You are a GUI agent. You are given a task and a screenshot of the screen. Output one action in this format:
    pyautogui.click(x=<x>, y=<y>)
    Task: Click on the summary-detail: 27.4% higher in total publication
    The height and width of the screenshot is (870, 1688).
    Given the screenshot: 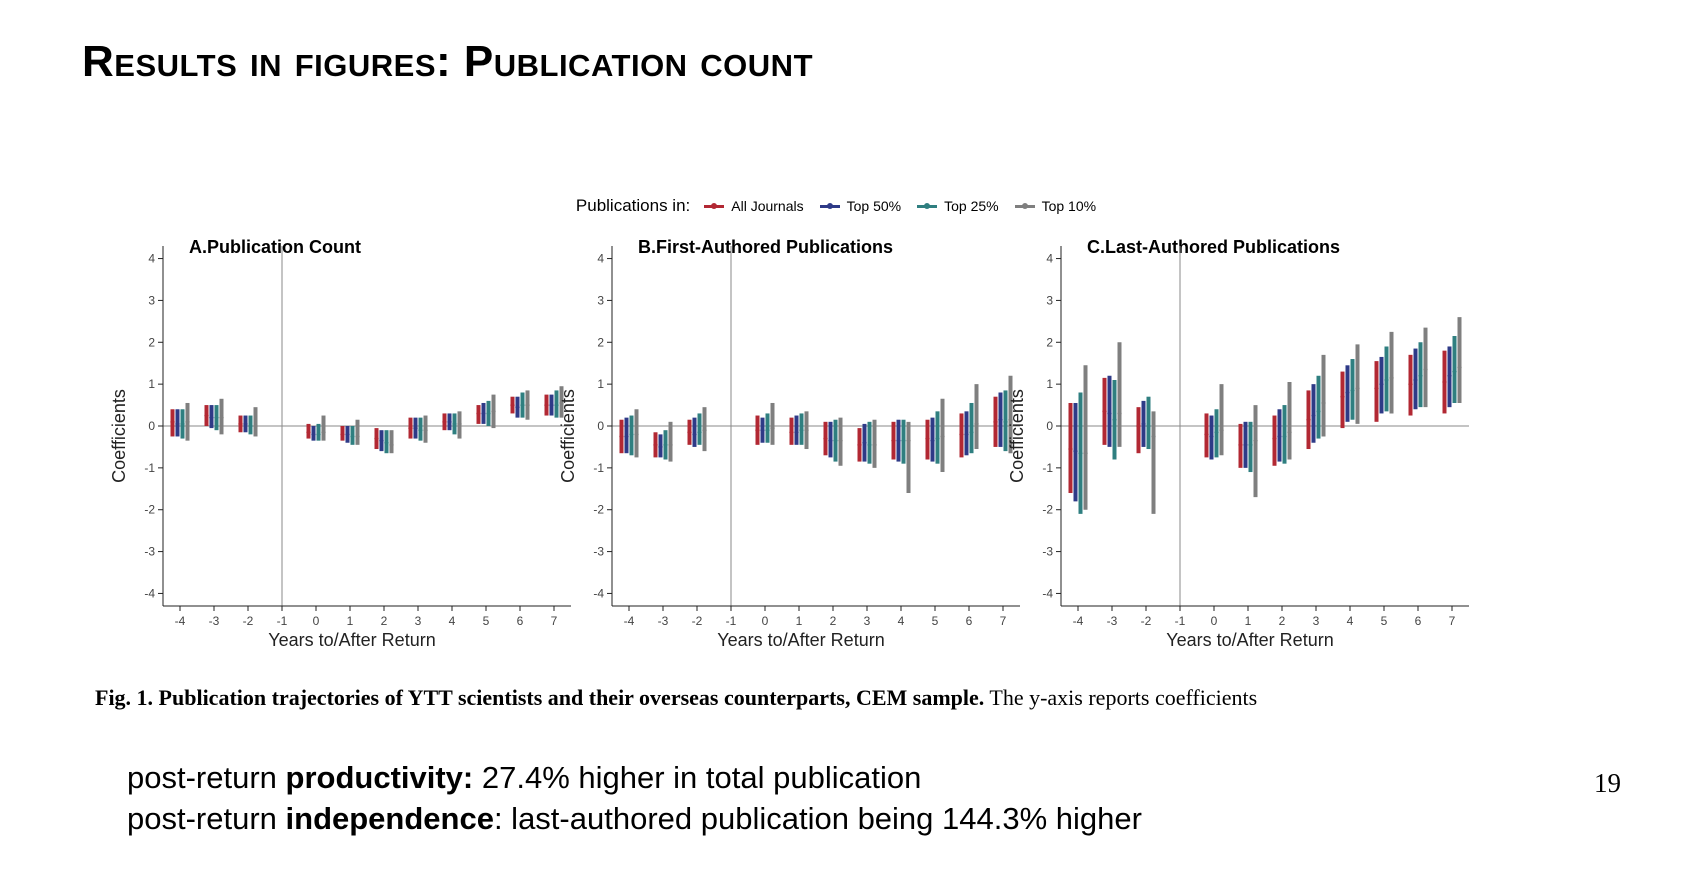 What is the action you would take?
    pyautogui.click(x=697, y=777)
    